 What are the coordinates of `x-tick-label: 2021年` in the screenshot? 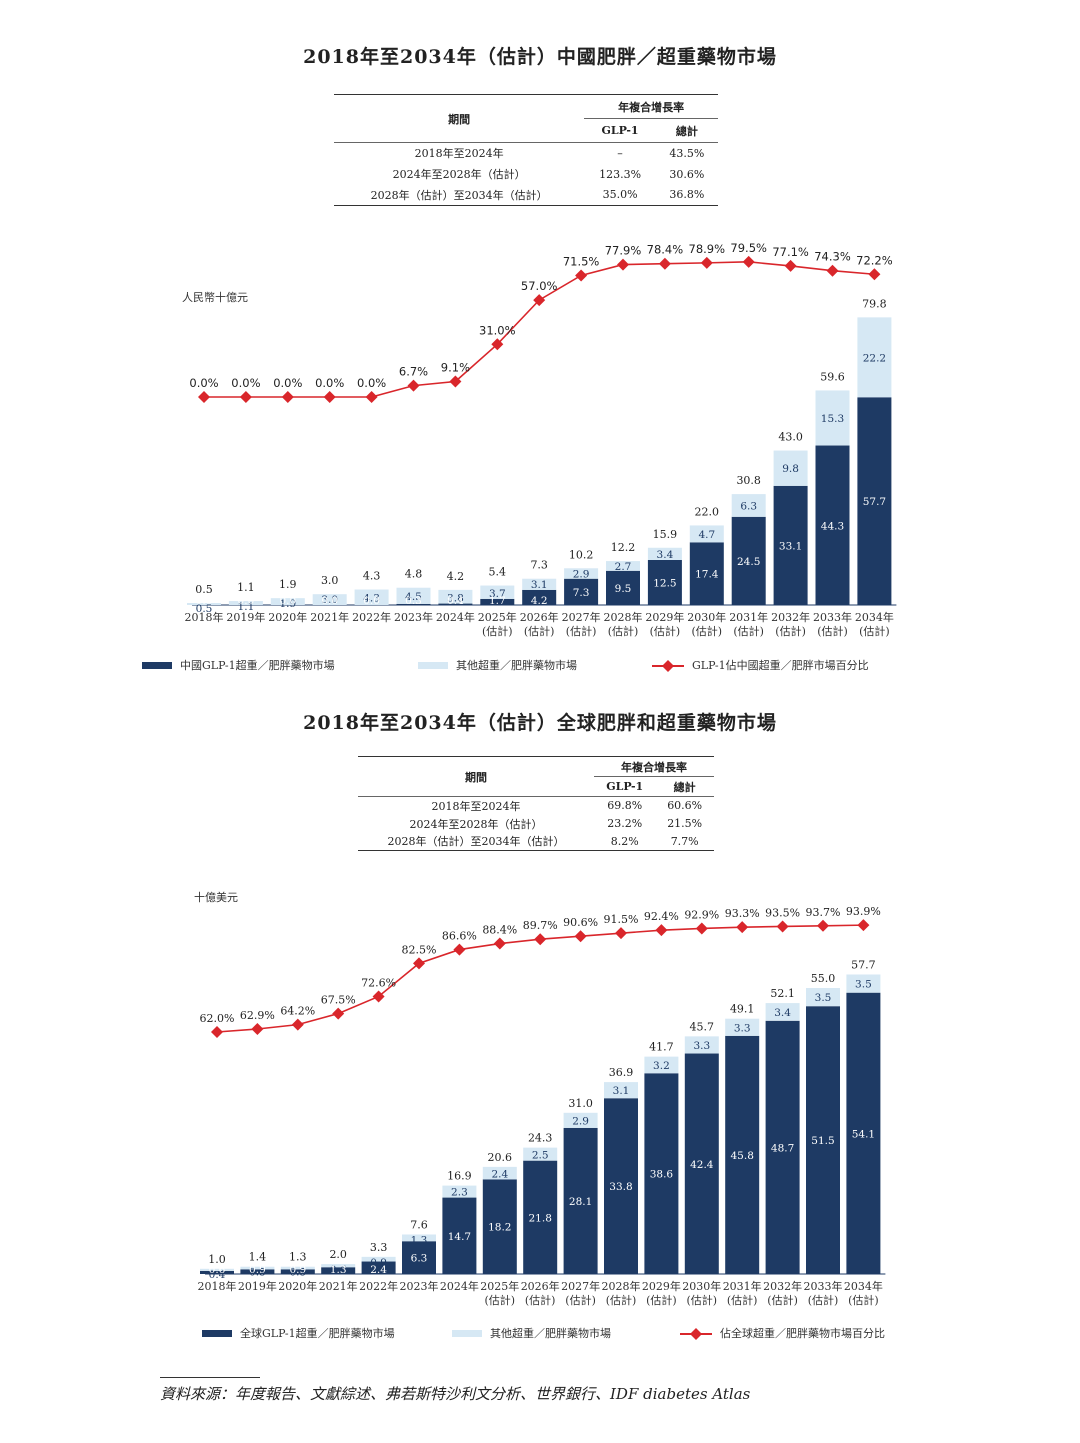 It's located at (329, 617).